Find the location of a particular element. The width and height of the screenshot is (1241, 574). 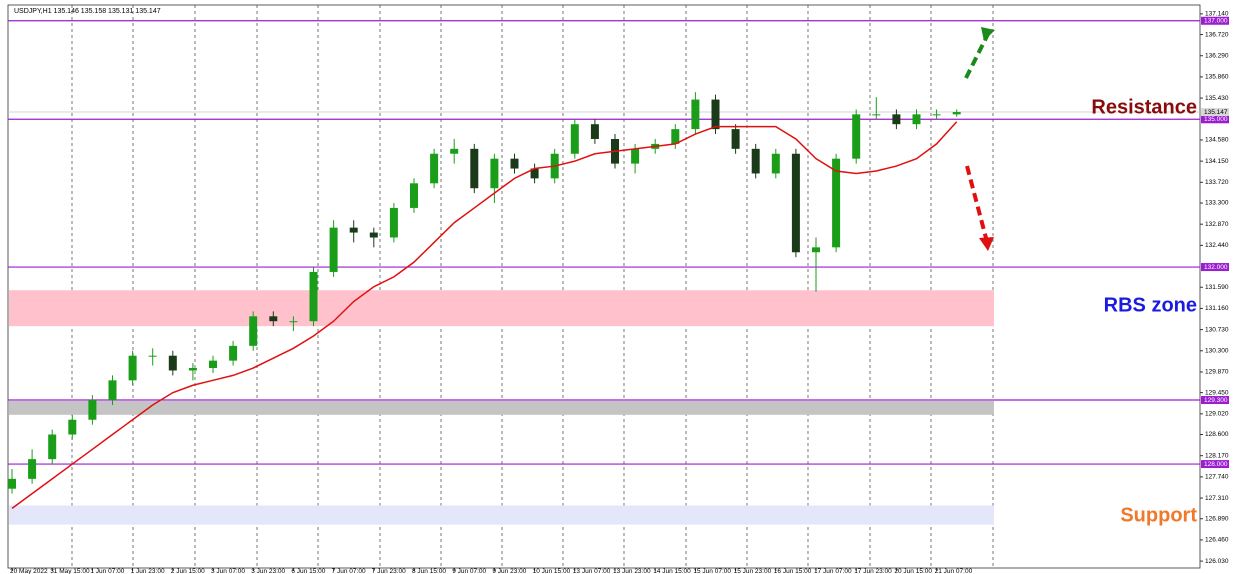

level-label: 137.000 is located at coordinates (1216, 20).